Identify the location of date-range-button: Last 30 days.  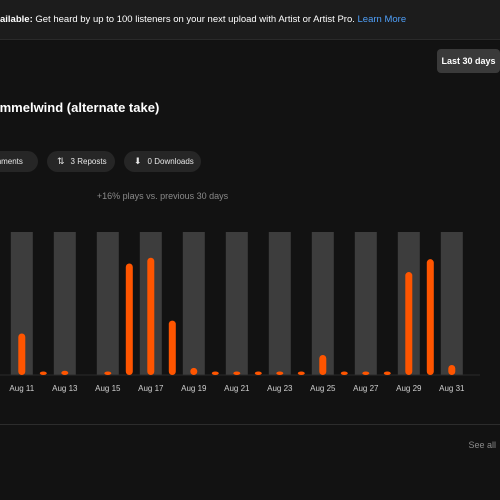
(468, 61).